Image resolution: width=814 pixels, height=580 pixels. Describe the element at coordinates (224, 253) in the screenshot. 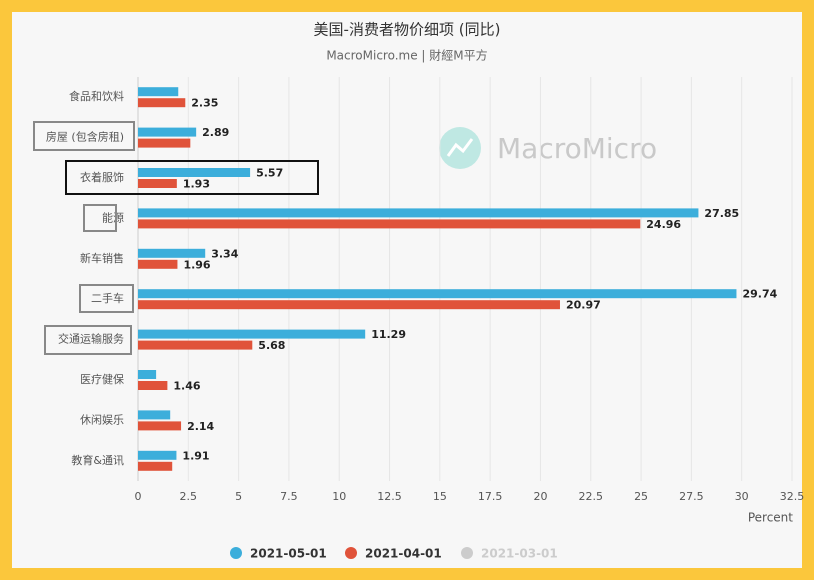

I see `data-label: 3.34` at that location.